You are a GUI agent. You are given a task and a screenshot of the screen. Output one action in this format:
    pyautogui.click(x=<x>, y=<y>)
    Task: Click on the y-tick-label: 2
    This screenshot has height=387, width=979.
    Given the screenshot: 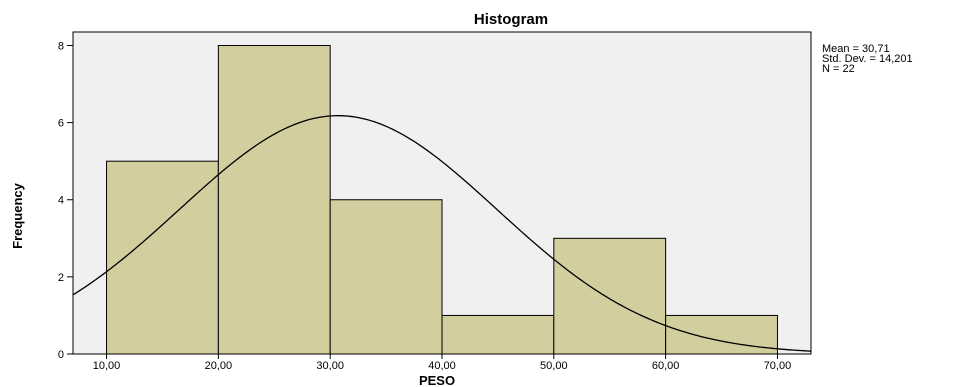 What is the action you would take?
    pyautogui.click(x=61, y=278)
    